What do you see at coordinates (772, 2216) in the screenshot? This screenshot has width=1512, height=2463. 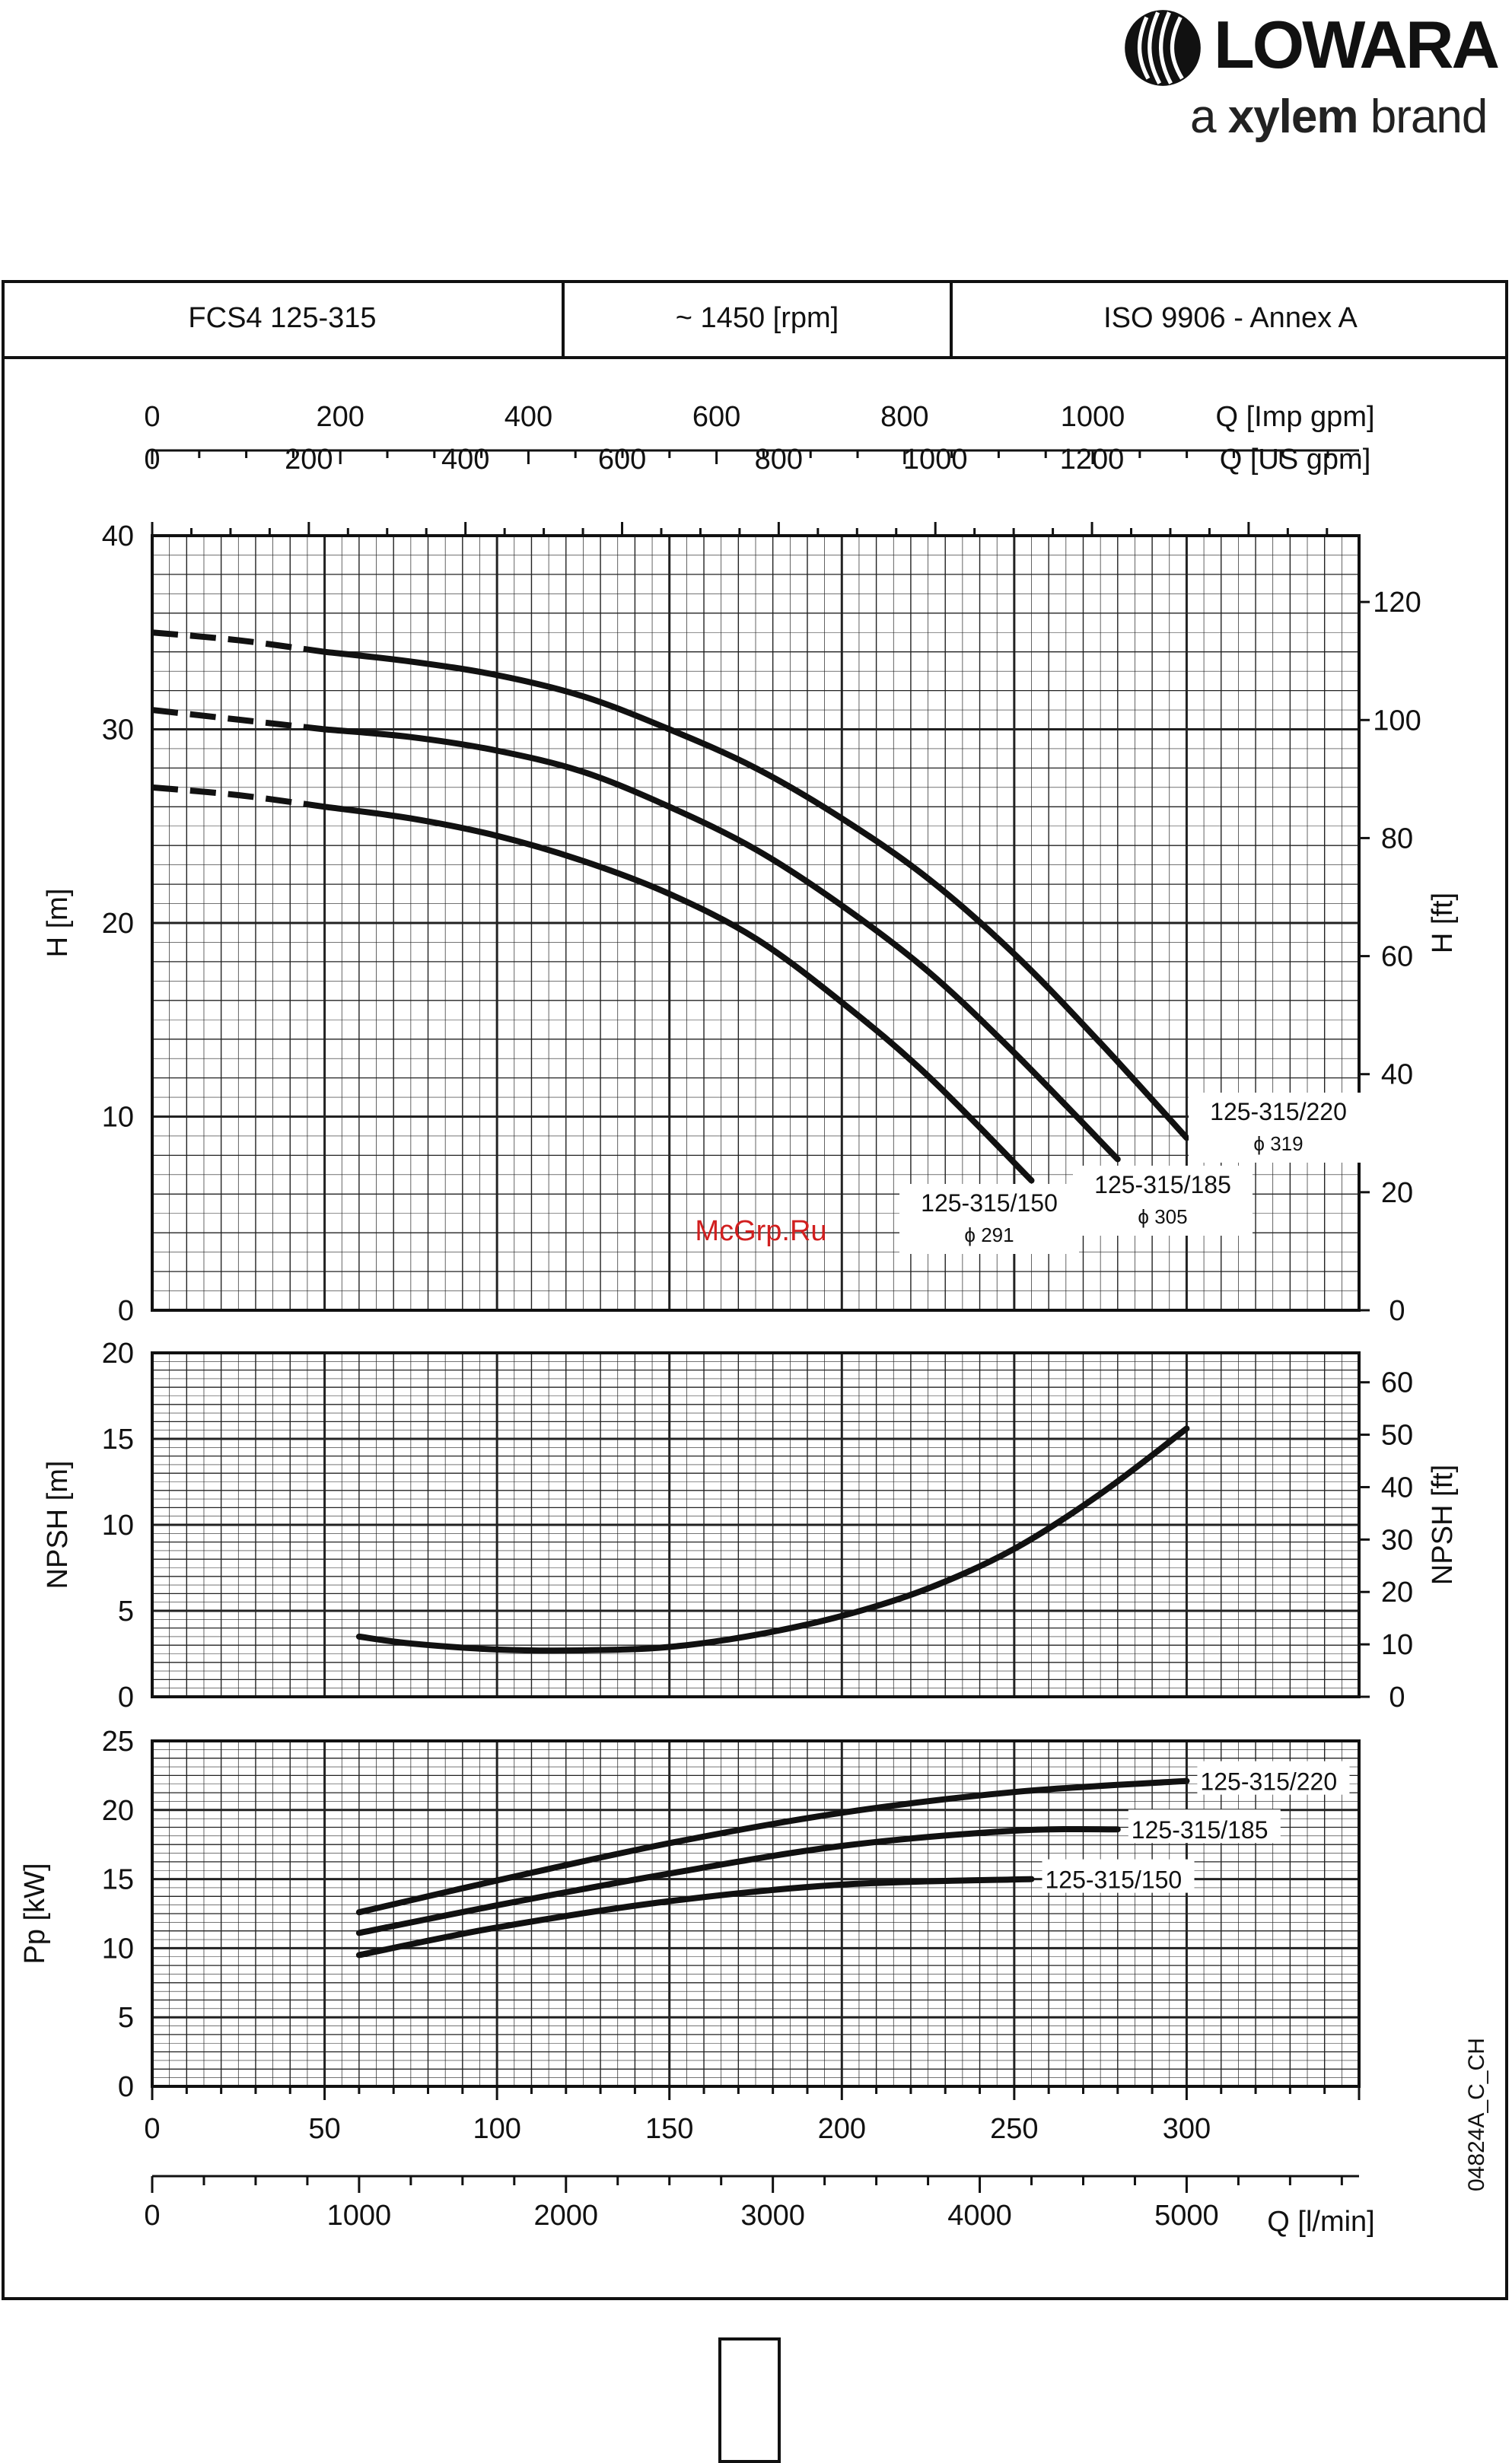 I see `bottom-tick-label: 3000` at bounding box center [772, 2216].